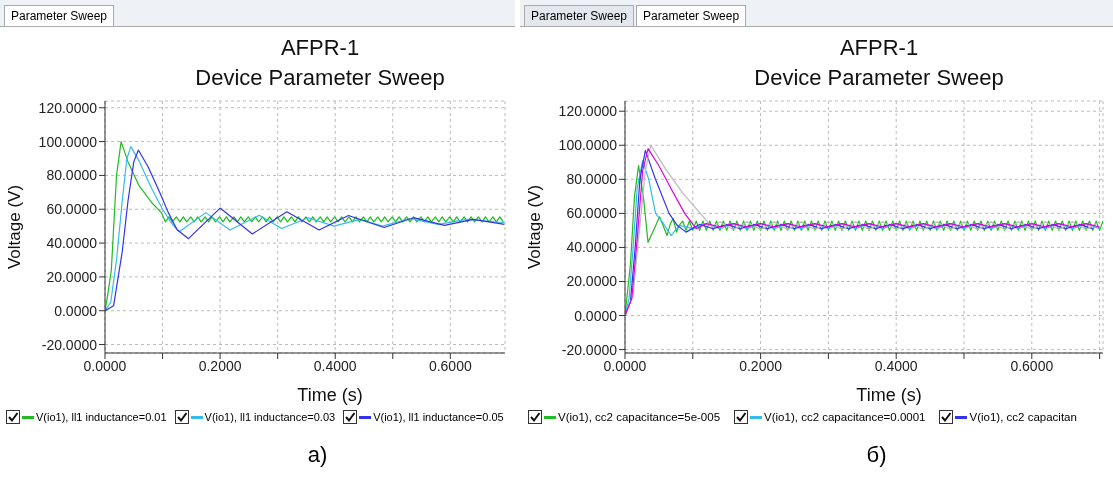  What do you see at coordinates (876, 455) in the screenshot?
I see `text: б)` at bounding box center [876, 455].